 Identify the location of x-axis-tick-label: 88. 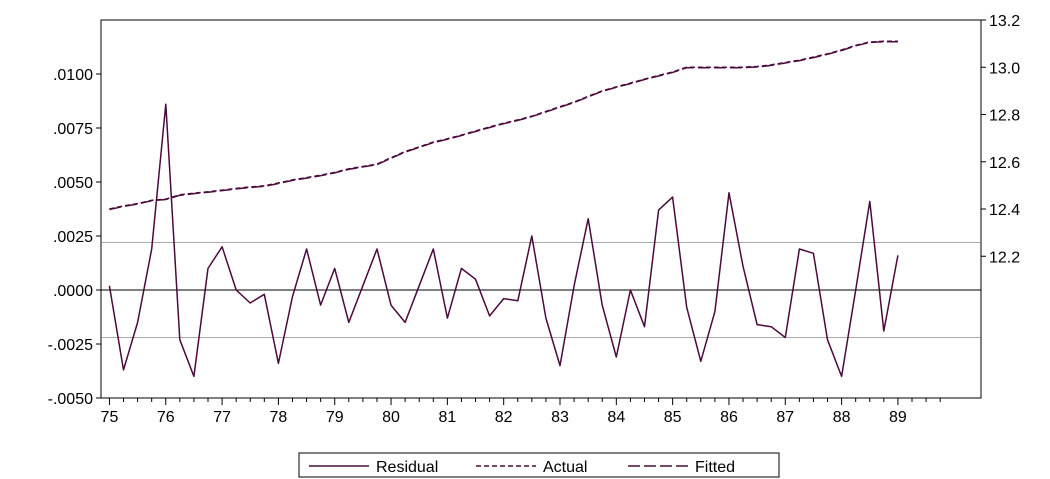
(842, 417).